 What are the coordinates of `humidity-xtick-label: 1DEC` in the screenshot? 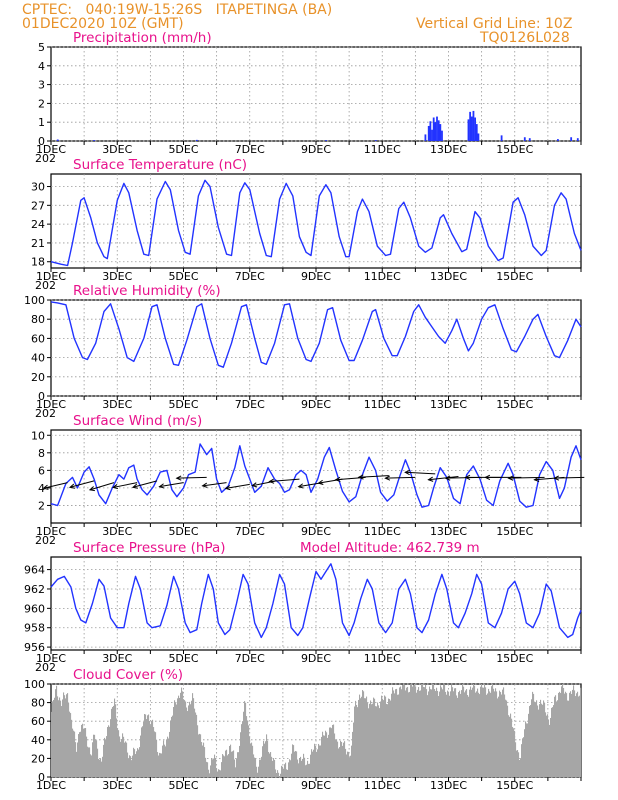 It's located at (51, 404).